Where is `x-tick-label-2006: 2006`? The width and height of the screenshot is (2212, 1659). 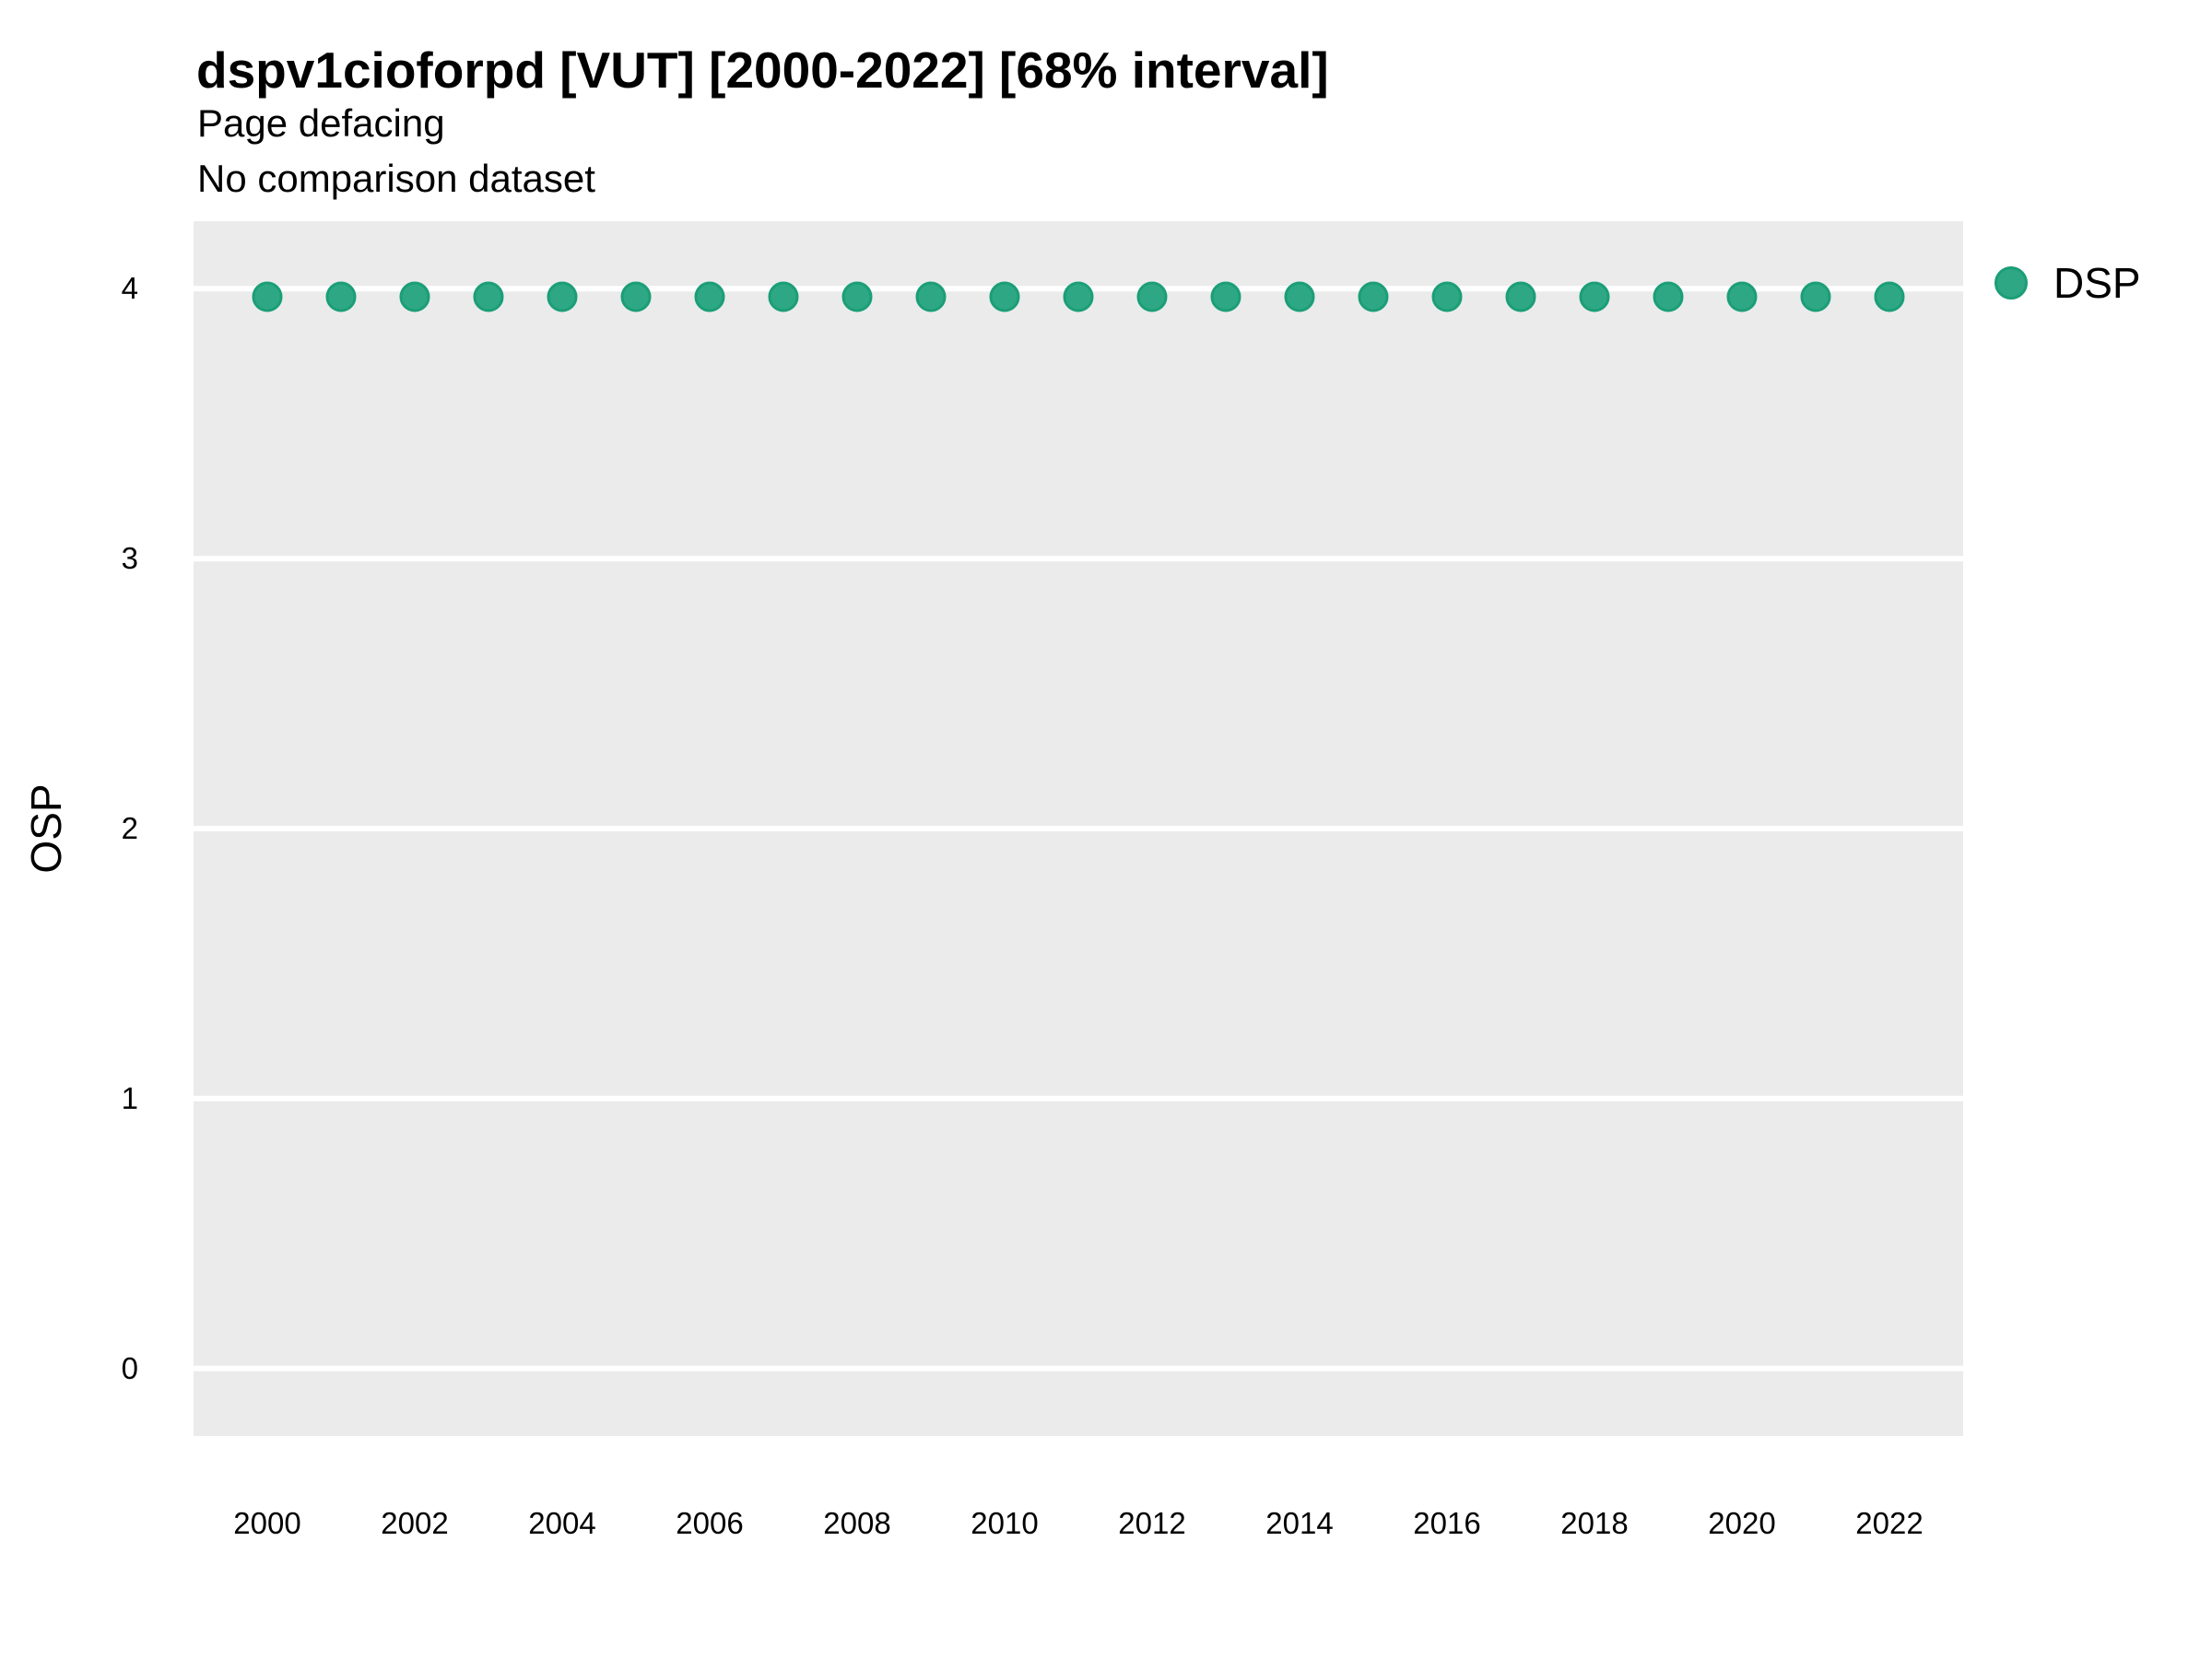 x-tick-label-2006: 2006 is located at coordinates (710, 1523).